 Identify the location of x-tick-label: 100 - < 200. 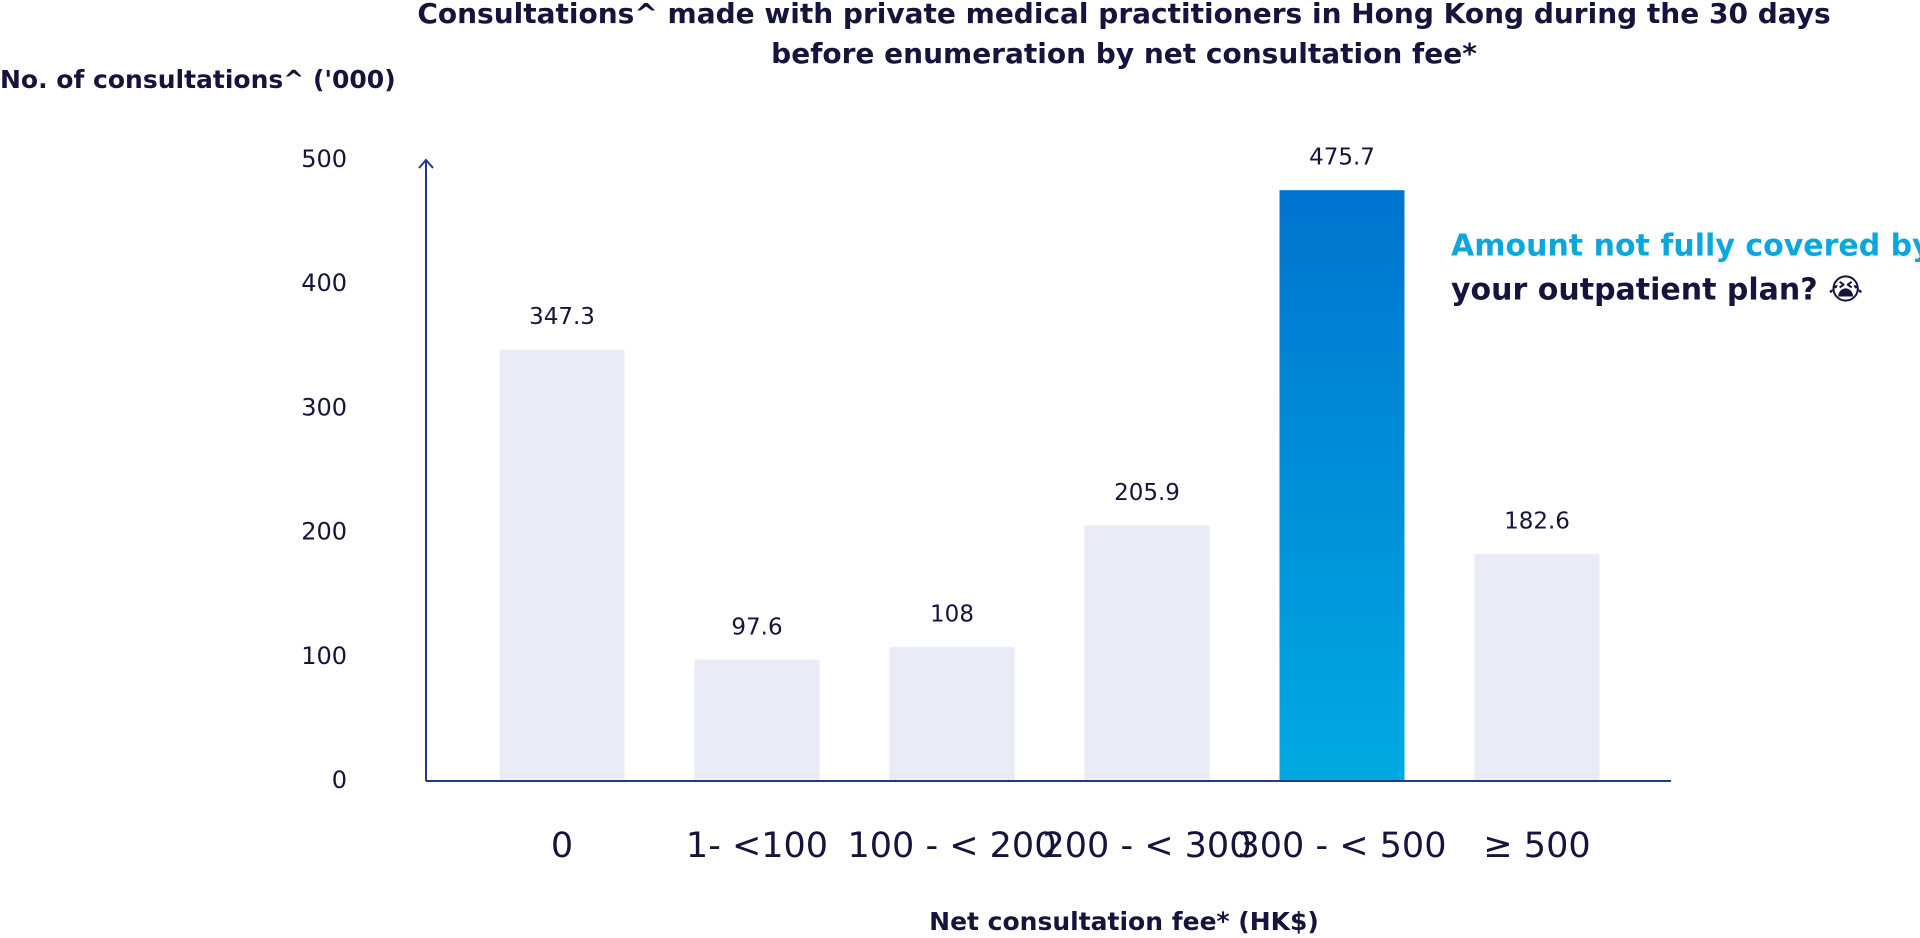
(952, 846).